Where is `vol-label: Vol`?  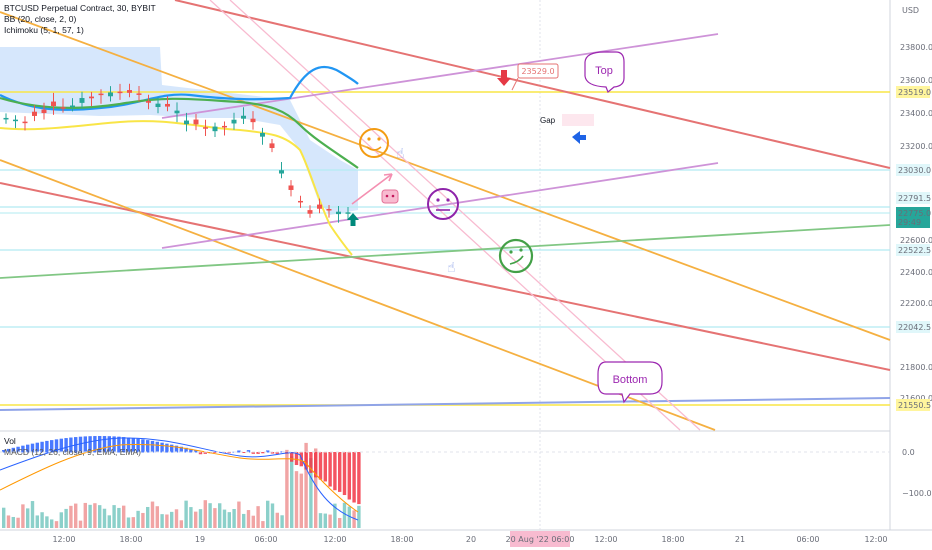
vol-label: Vol is located at coordinates (10, 441).